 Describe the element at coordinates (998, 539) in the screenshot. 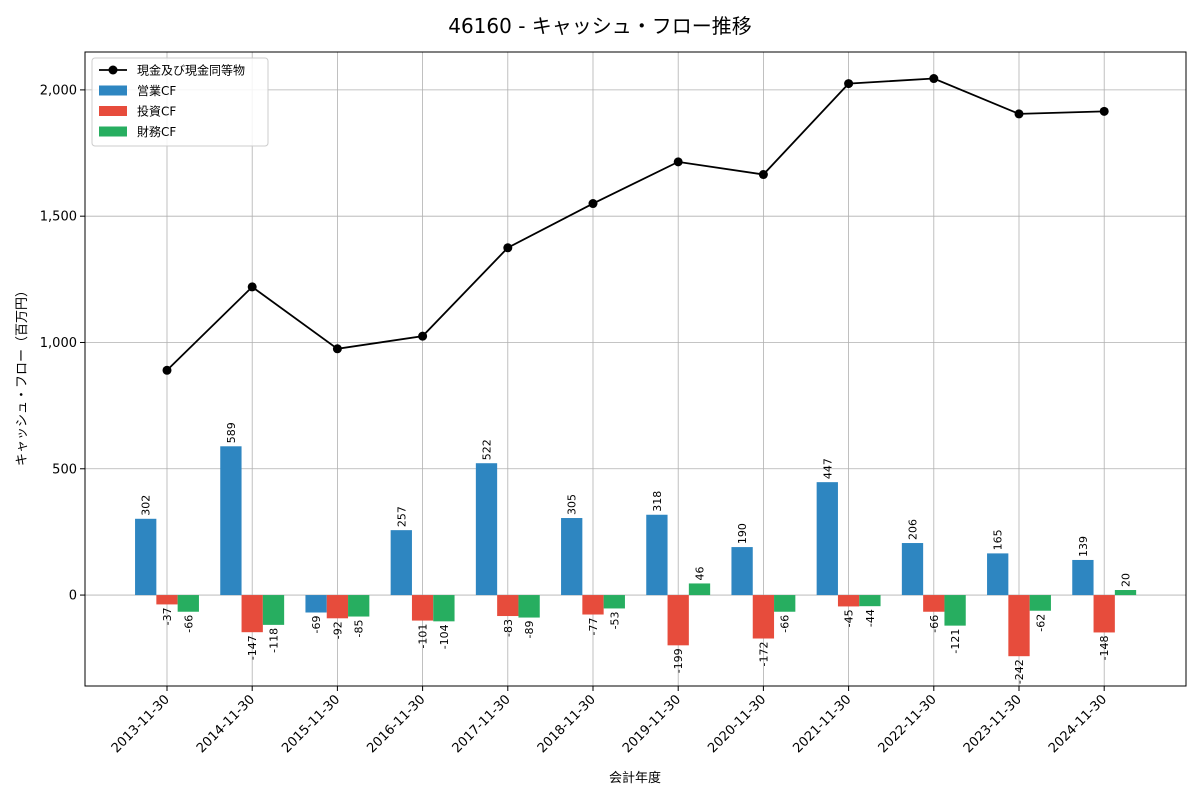

I see `bar-value-label: 165` at that location.